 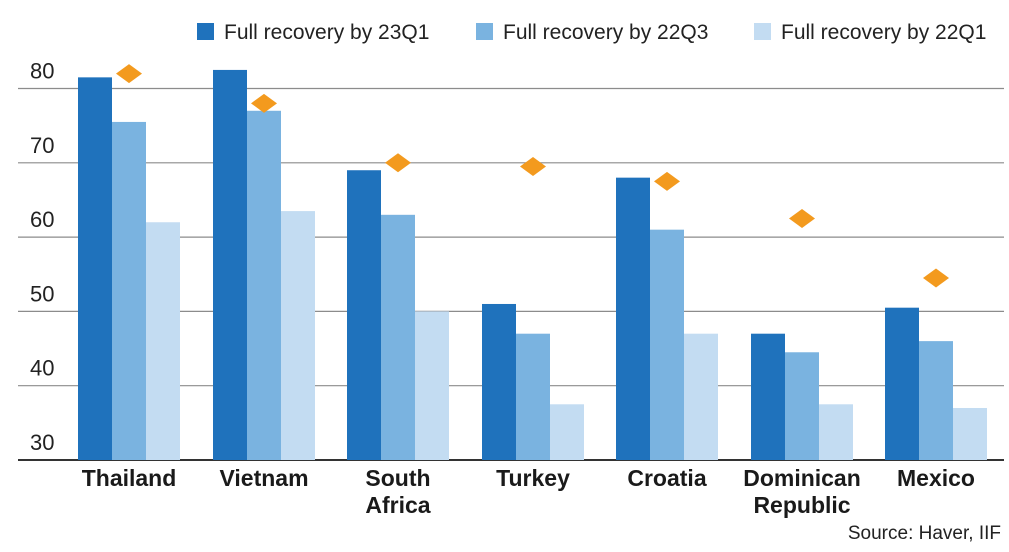 I want to click on y-tick-label-80: 80, so click(x=42, y=71).